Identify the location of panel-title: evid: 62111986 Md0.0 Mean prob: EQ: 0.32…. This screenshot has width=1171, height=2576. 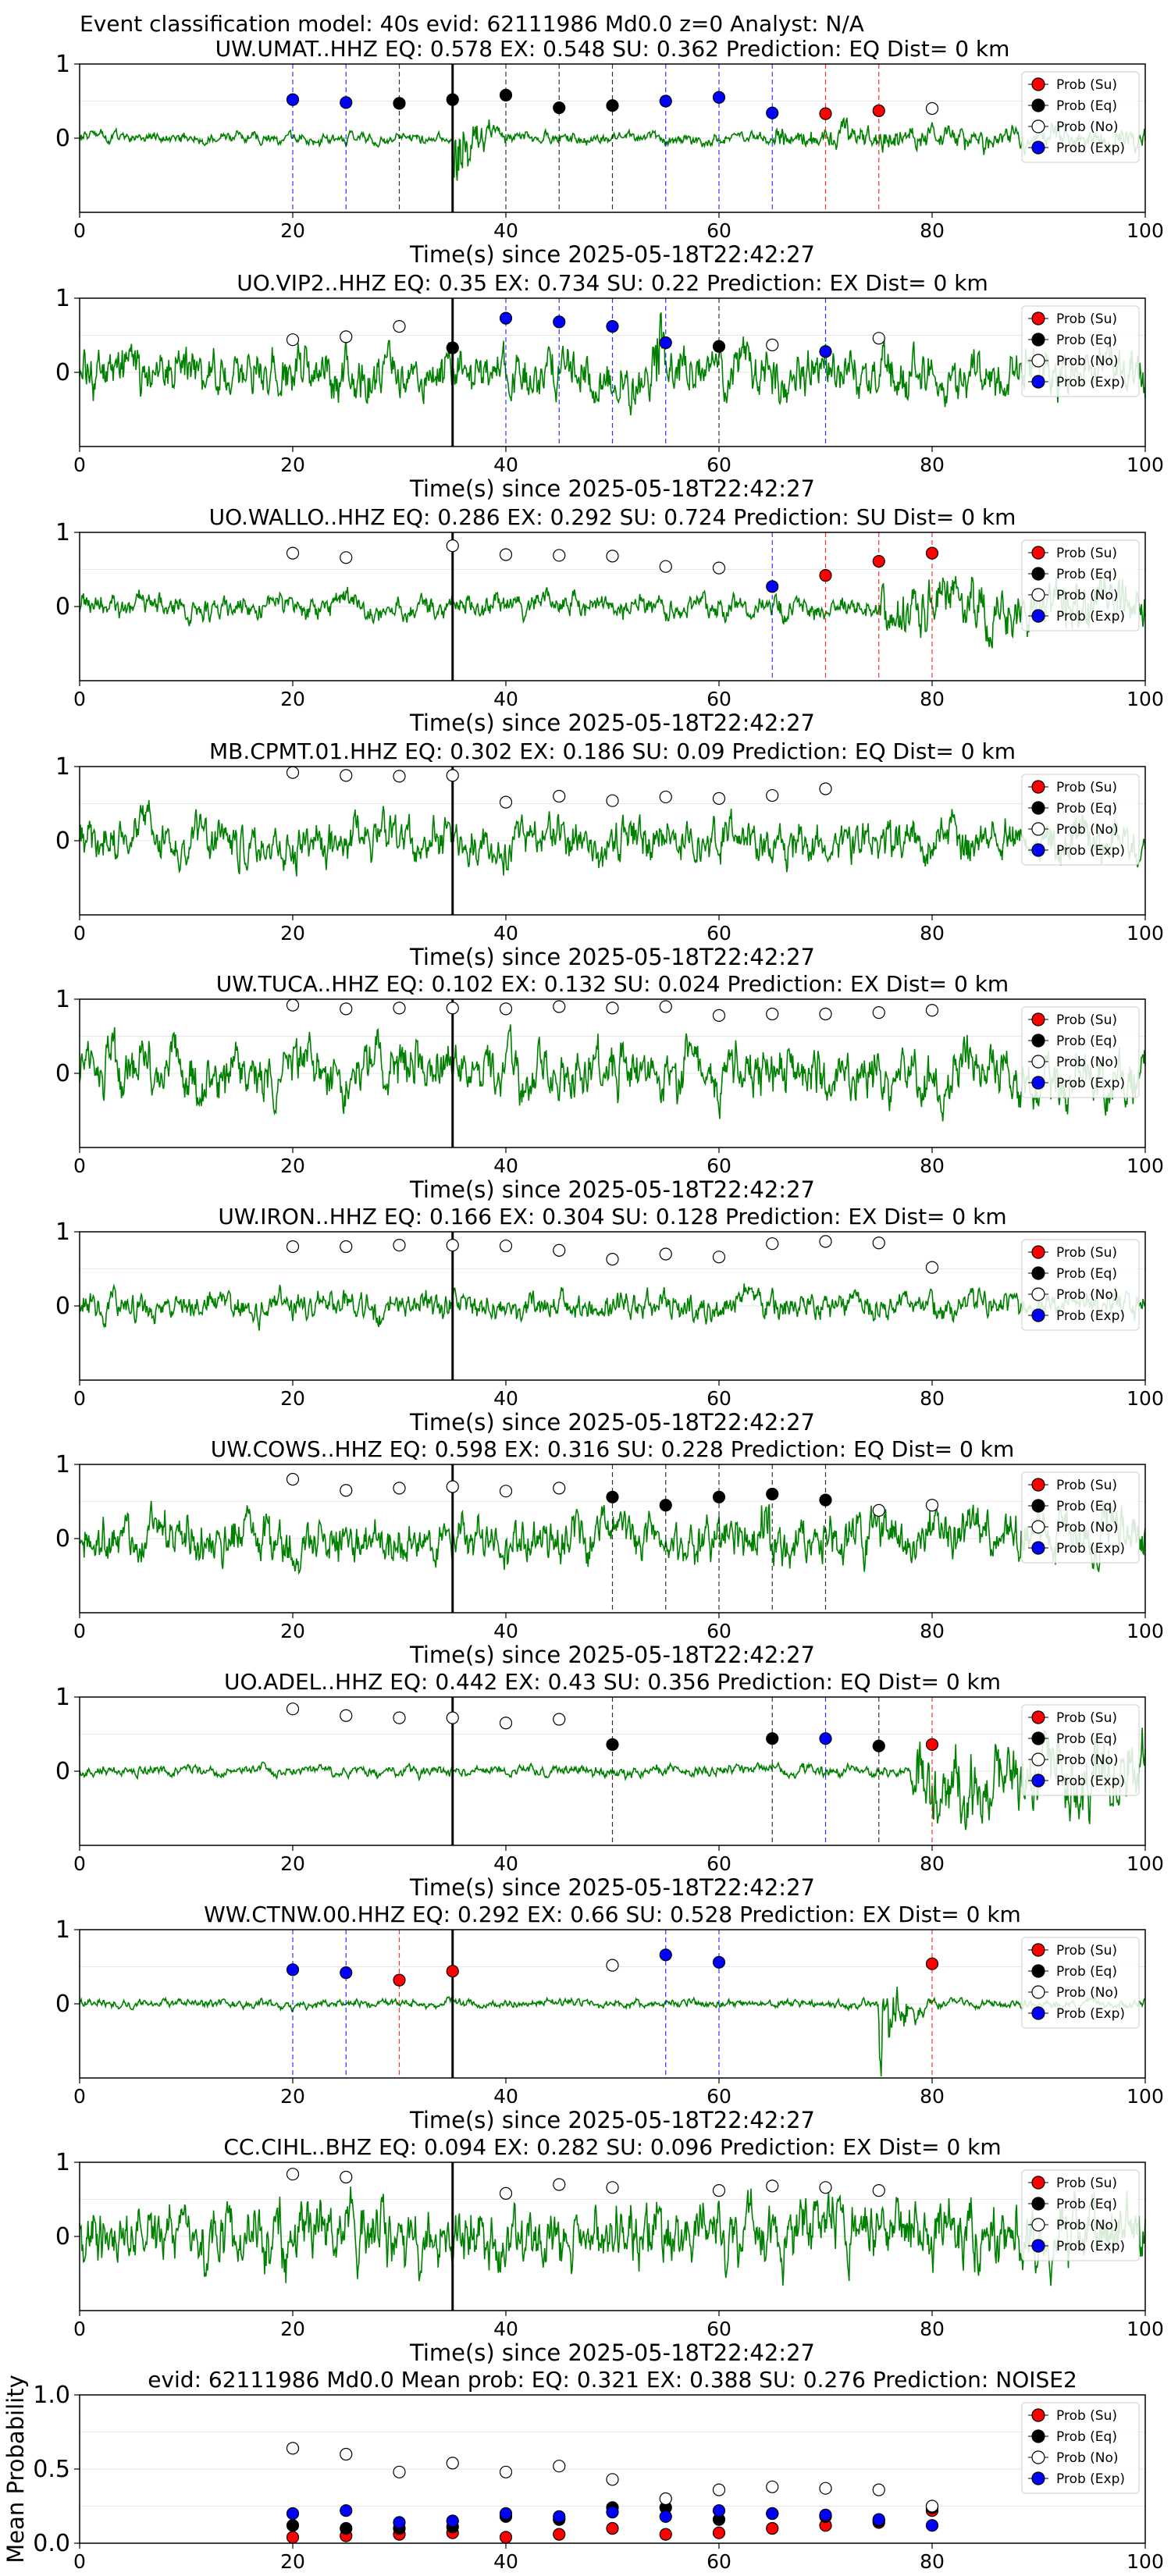
(612, 2380).